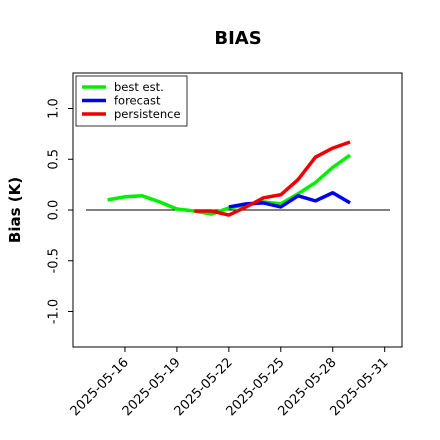 Image resolution: width=440 pixels, height=440 pixels. What do you see at coordinates (54, 108) in the screenshot?
I see `y-tick-label: 1.0` at bounding box center [54, 108].